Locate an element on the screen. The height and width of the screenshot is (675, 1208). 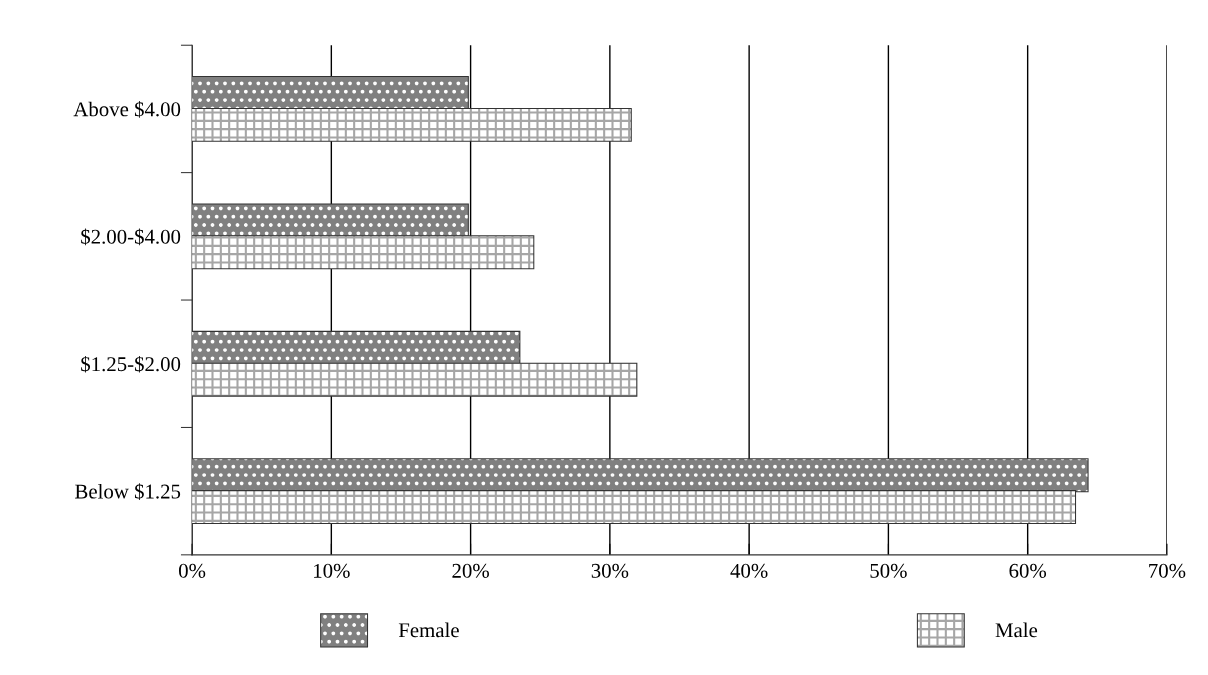
x-tick-label: 10% is located at coordinates (332, 570).